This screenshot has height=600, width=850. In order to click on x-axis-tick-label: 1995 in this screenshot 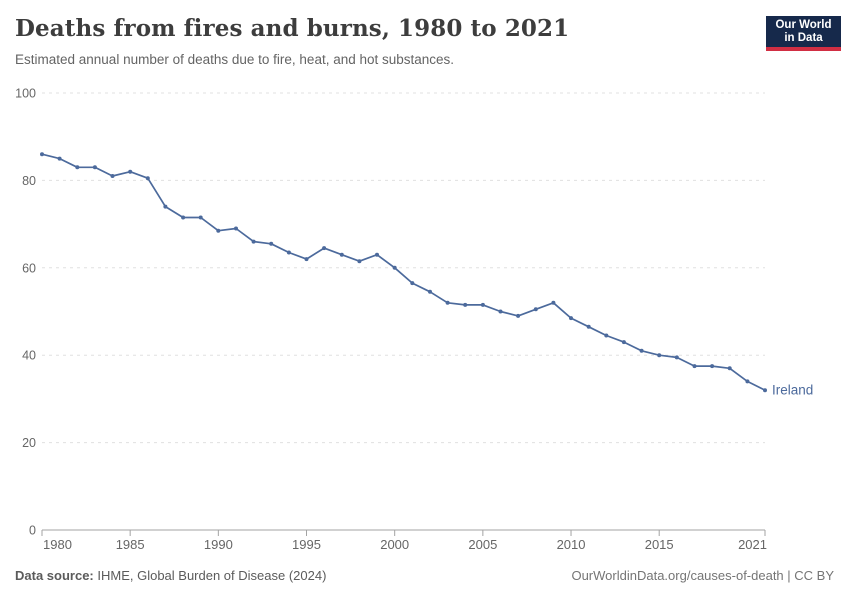, I will do `click(306, 544)`.